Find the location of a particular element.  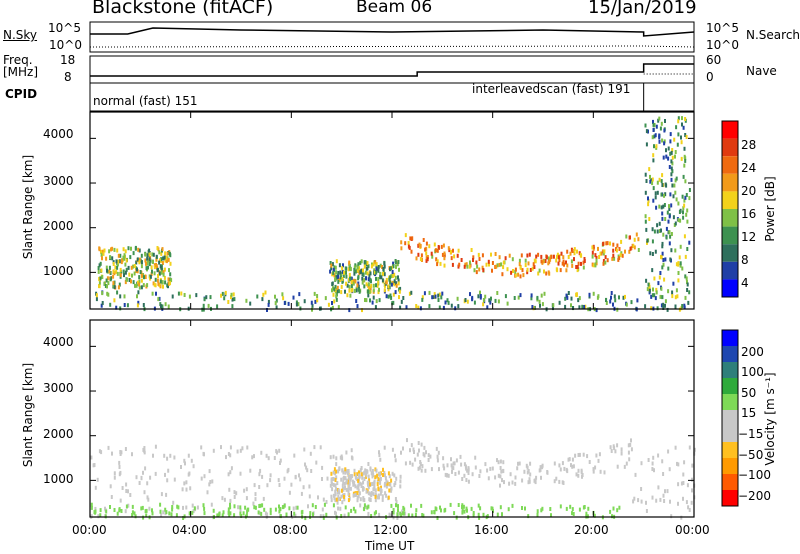

xtick-2: 08:00 is located at coordinates (290, 530).